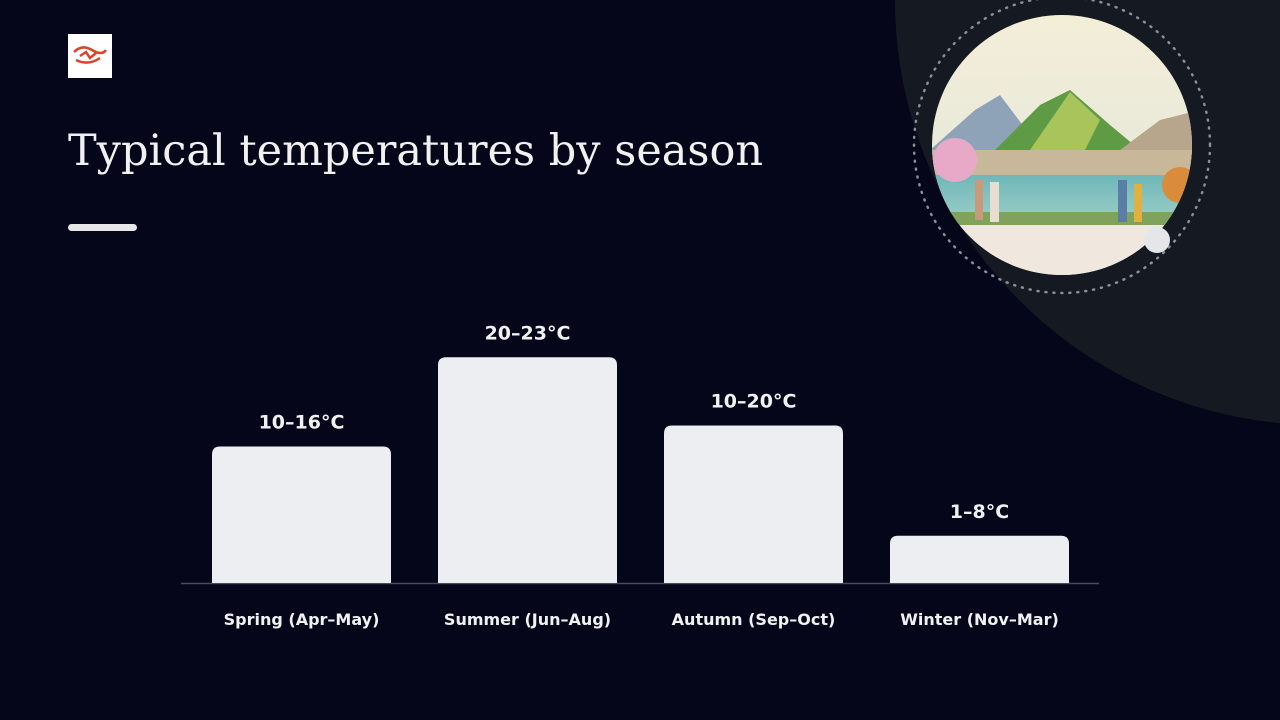  Describe the element at coordinates (527, 619) in the screenshot. I see `category-label: Summer (Jun–Aug)` at that location.